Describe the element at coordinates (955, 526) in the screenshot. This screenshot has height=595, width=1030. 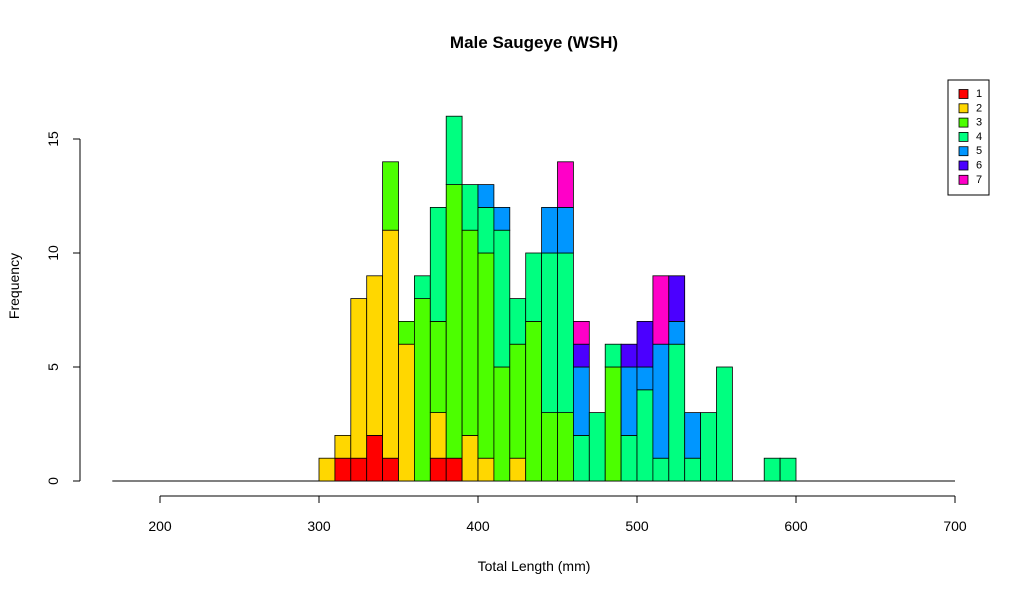
I see `x-tick-label: 700` at that location.